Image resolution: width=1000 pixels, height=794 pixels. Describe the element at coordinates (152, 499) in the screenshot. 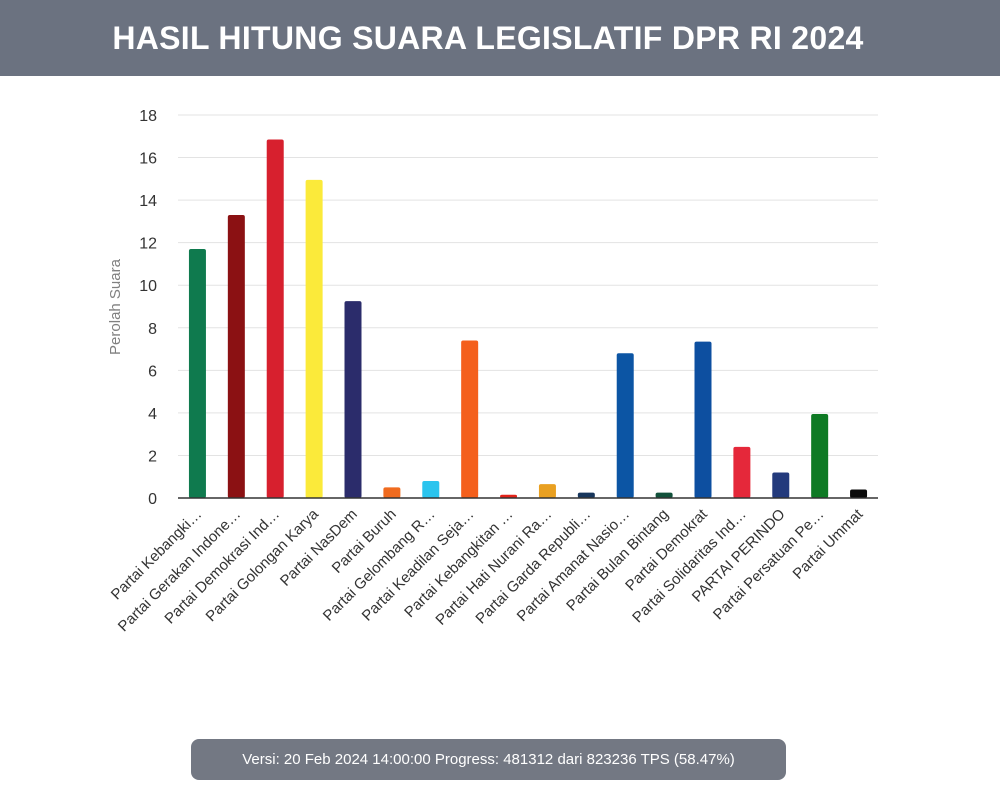

I see `y-tick-label: 0` at that location.